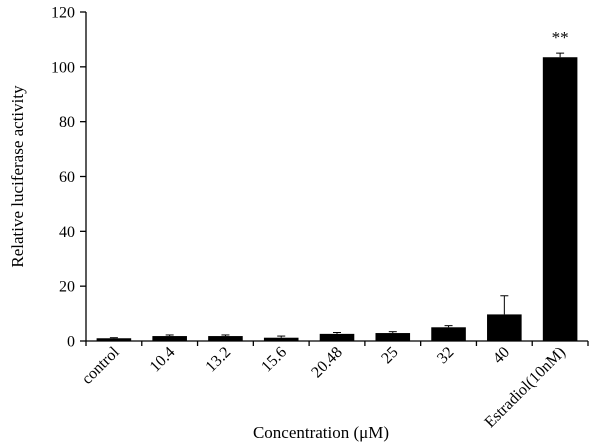 Image resolution: width=603 pixels, height=447 pixels. I want to click on x-tick-label: control, so click(101, 365).